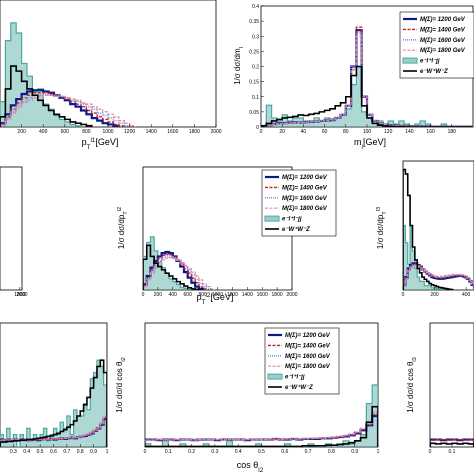 The height and width of the screenshot is (474, 474). Describe the element at coordinates (254, 22) in the screenshot. I see `y-tick-label: 0.35` at that location.